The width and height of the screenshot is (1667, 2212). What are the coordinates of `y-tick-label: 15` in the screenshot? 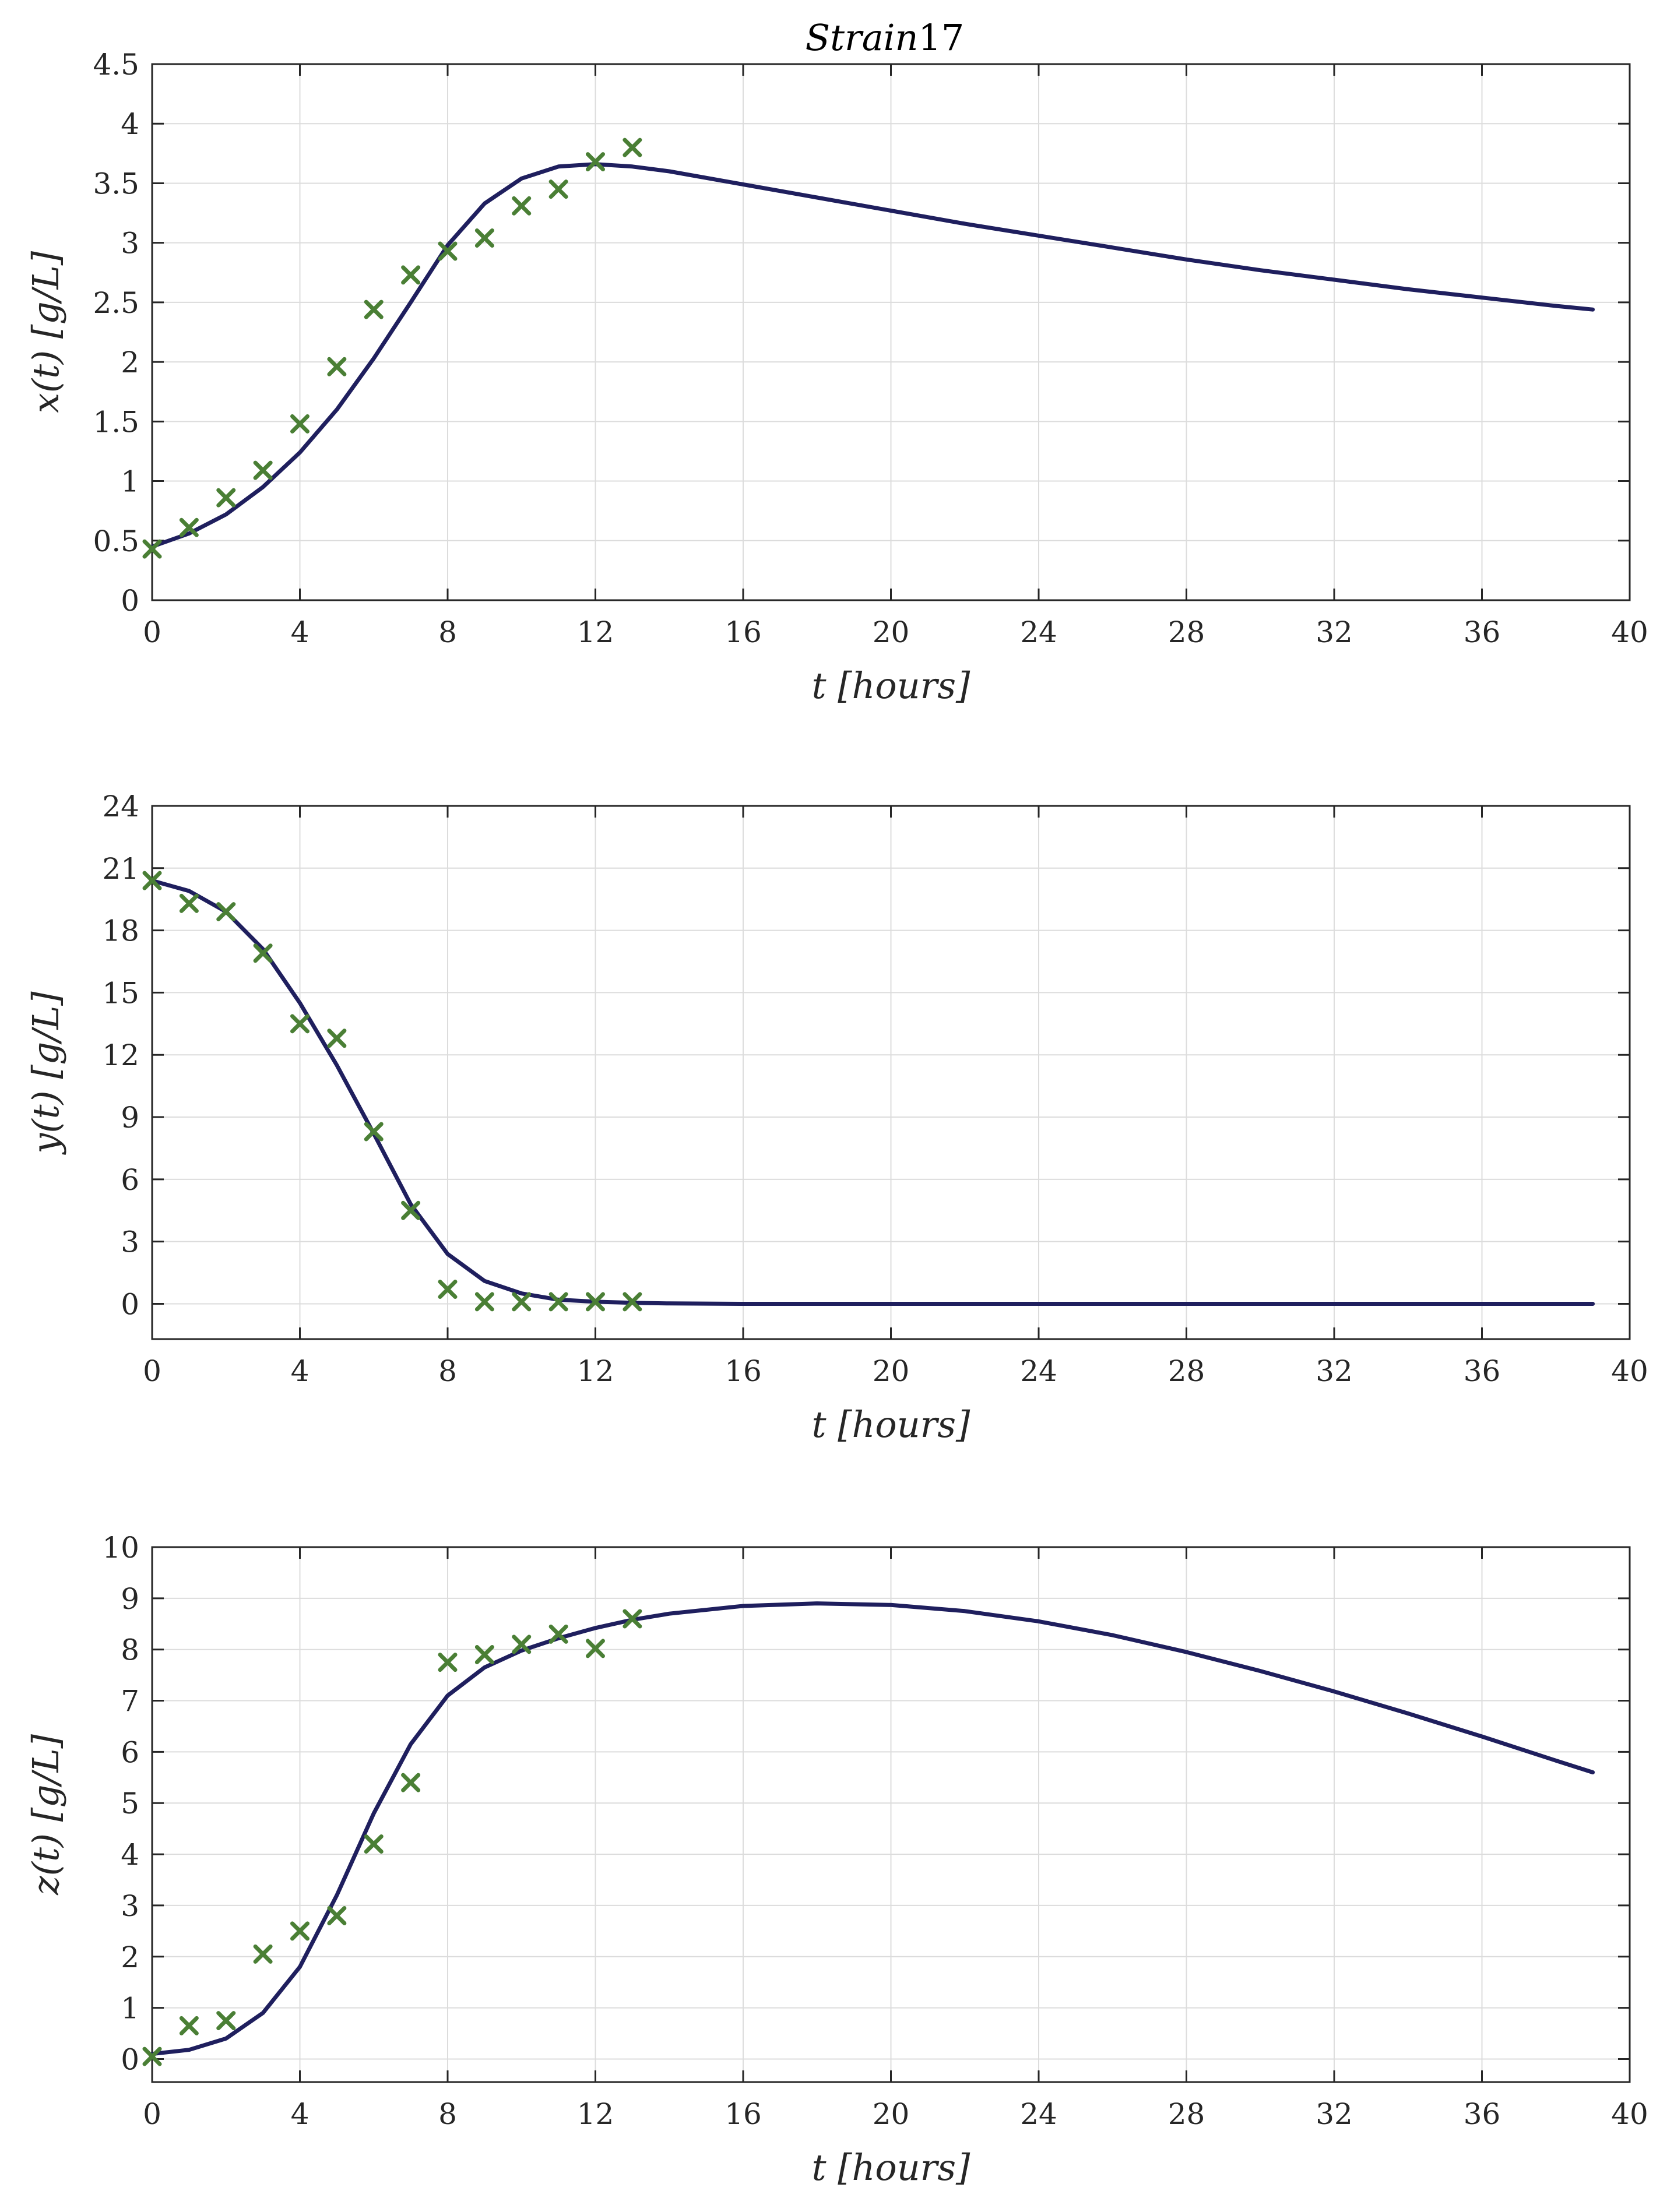 It's located at (120, 993).